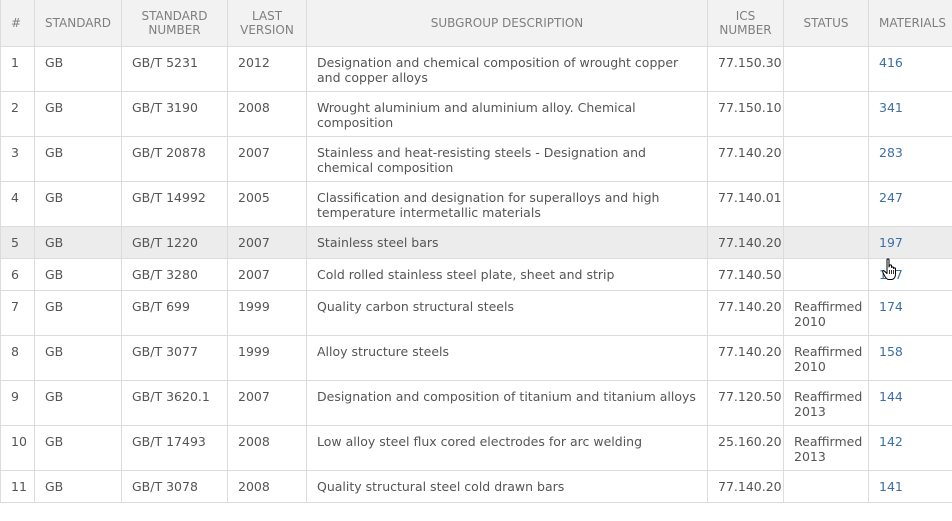 Image resolution: width=952 pixels, height=521 pixels. Describe the element at coordinates (891, 197) in the screenshot. I see `row-materials-link: 247` at that location.